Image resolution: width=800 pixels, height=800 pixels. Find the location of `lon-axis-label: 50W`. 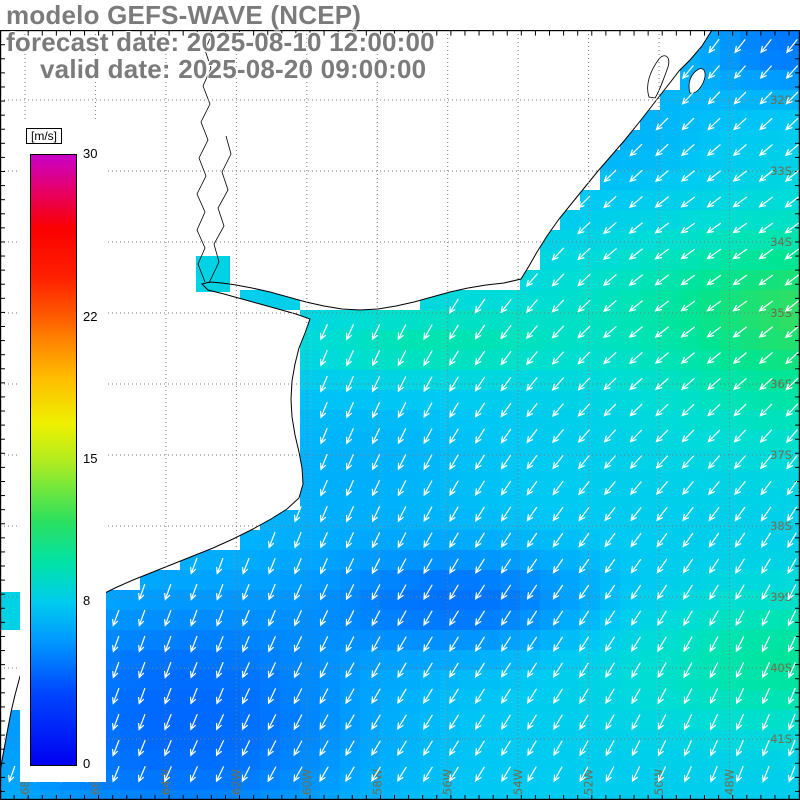

lon-axis-label: 50W is located at coordinates (659, 782).